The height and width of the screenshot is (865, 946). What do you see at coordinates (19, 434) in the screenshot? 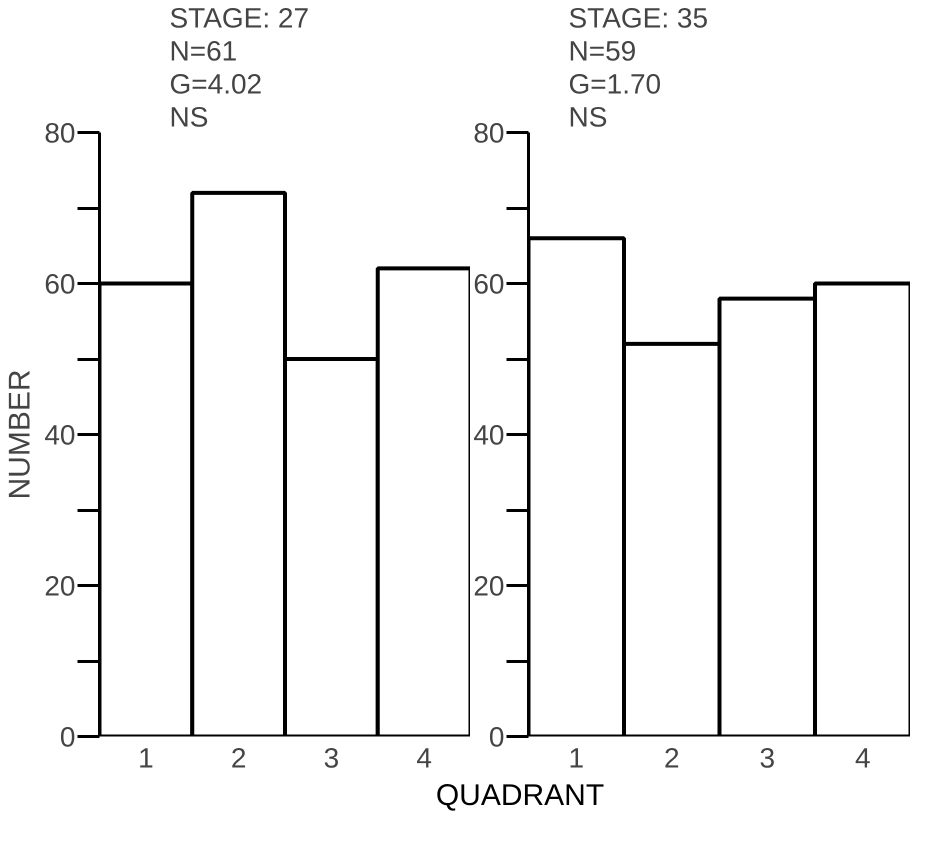
I see `y-axis-title: NUMBER` at bounding box center [19, 434].